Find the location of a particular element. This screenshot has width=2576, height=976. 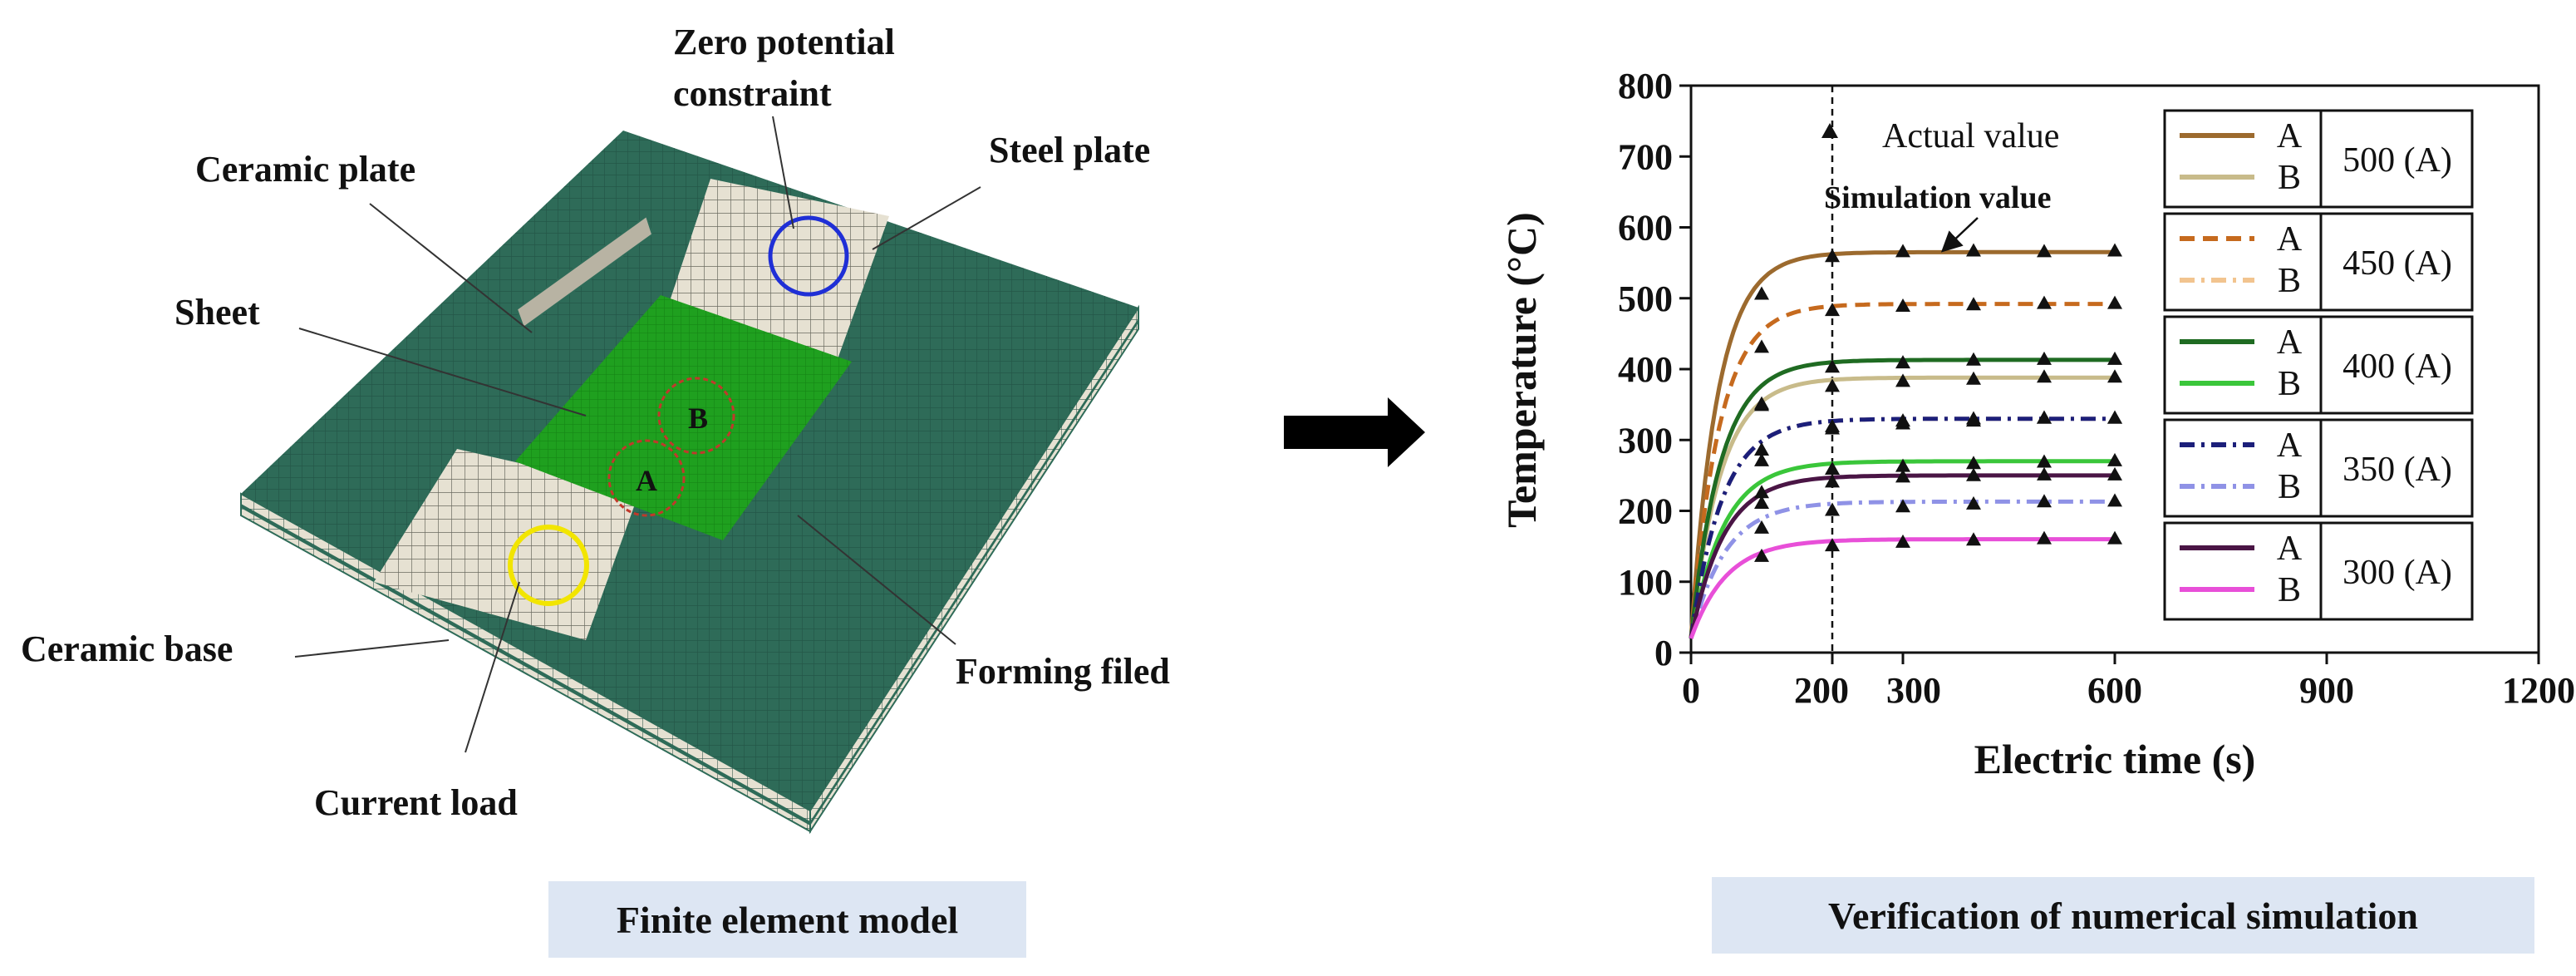

label-current-load: Current load is located at coordinates (416, 802).